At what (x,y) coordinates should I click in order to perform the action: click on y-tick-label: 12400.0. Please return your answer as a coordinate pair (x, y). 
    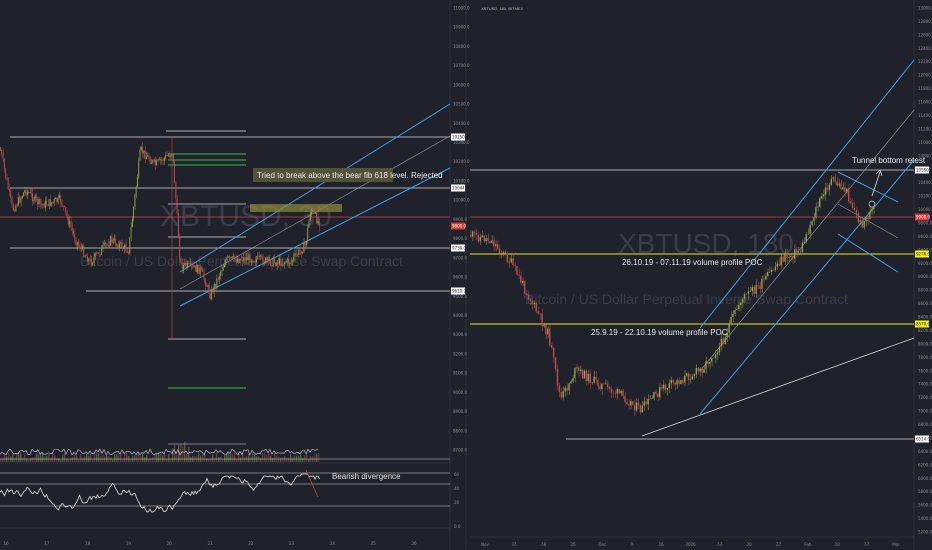
    Looking at the image, I should click on (925, 48).